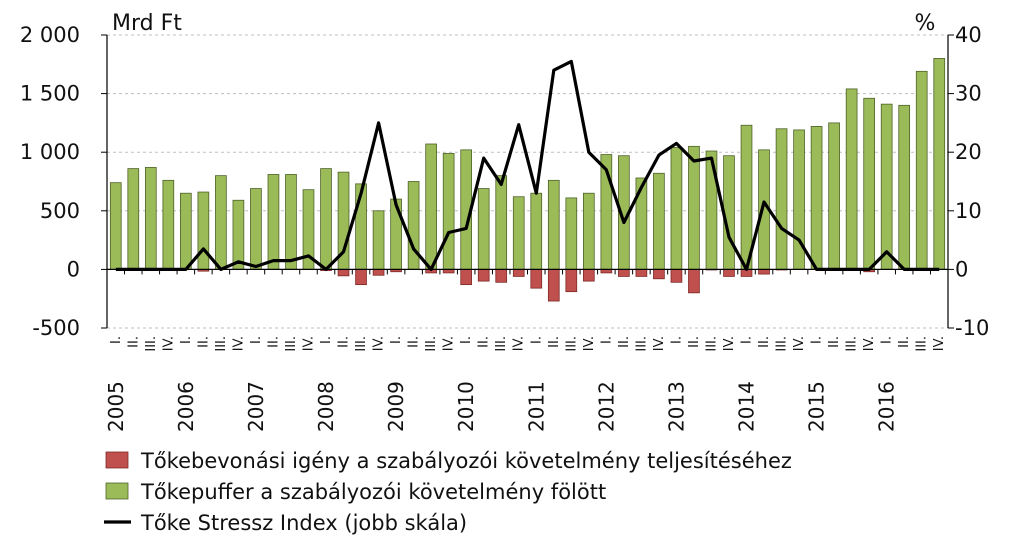  Describe the element at coordinates (887, 406) in the screenshot. I see `year-label: 2016` at that location.